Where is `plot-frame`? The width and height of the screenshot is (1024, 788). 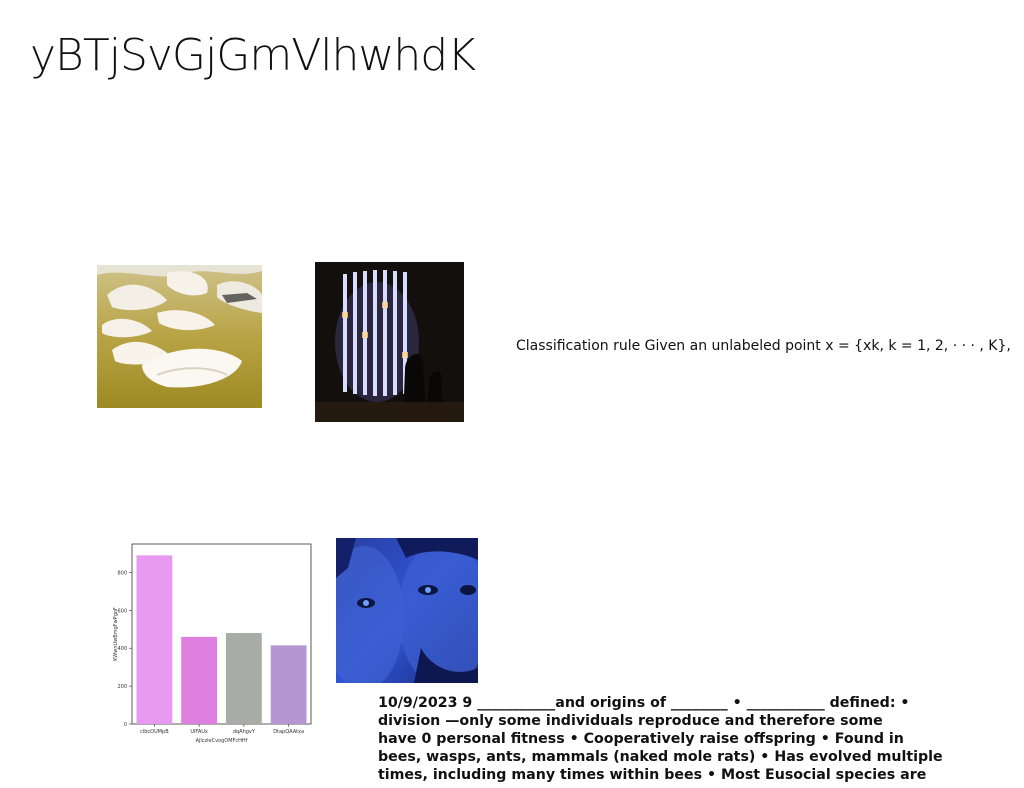 plot-frame is located at coordinates (221, 634).